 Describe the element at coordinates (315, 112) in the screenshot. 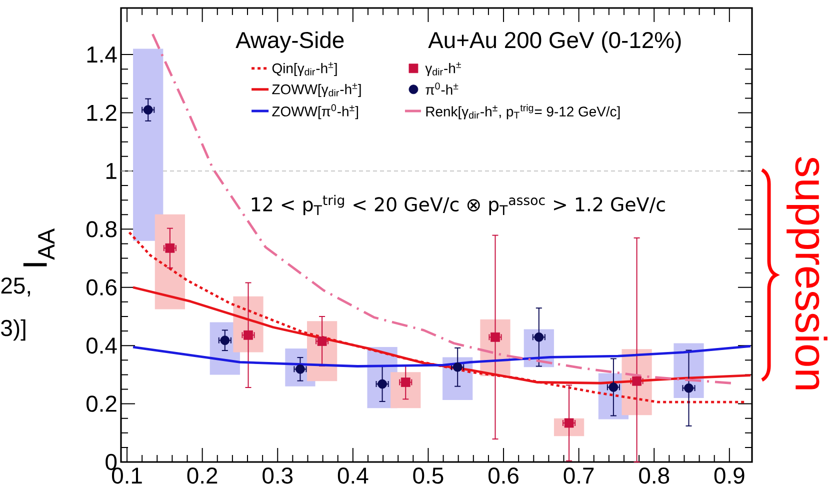

I see `legend-label: ZOWW[π$^{0}$-h$^{±}$]` at that location.